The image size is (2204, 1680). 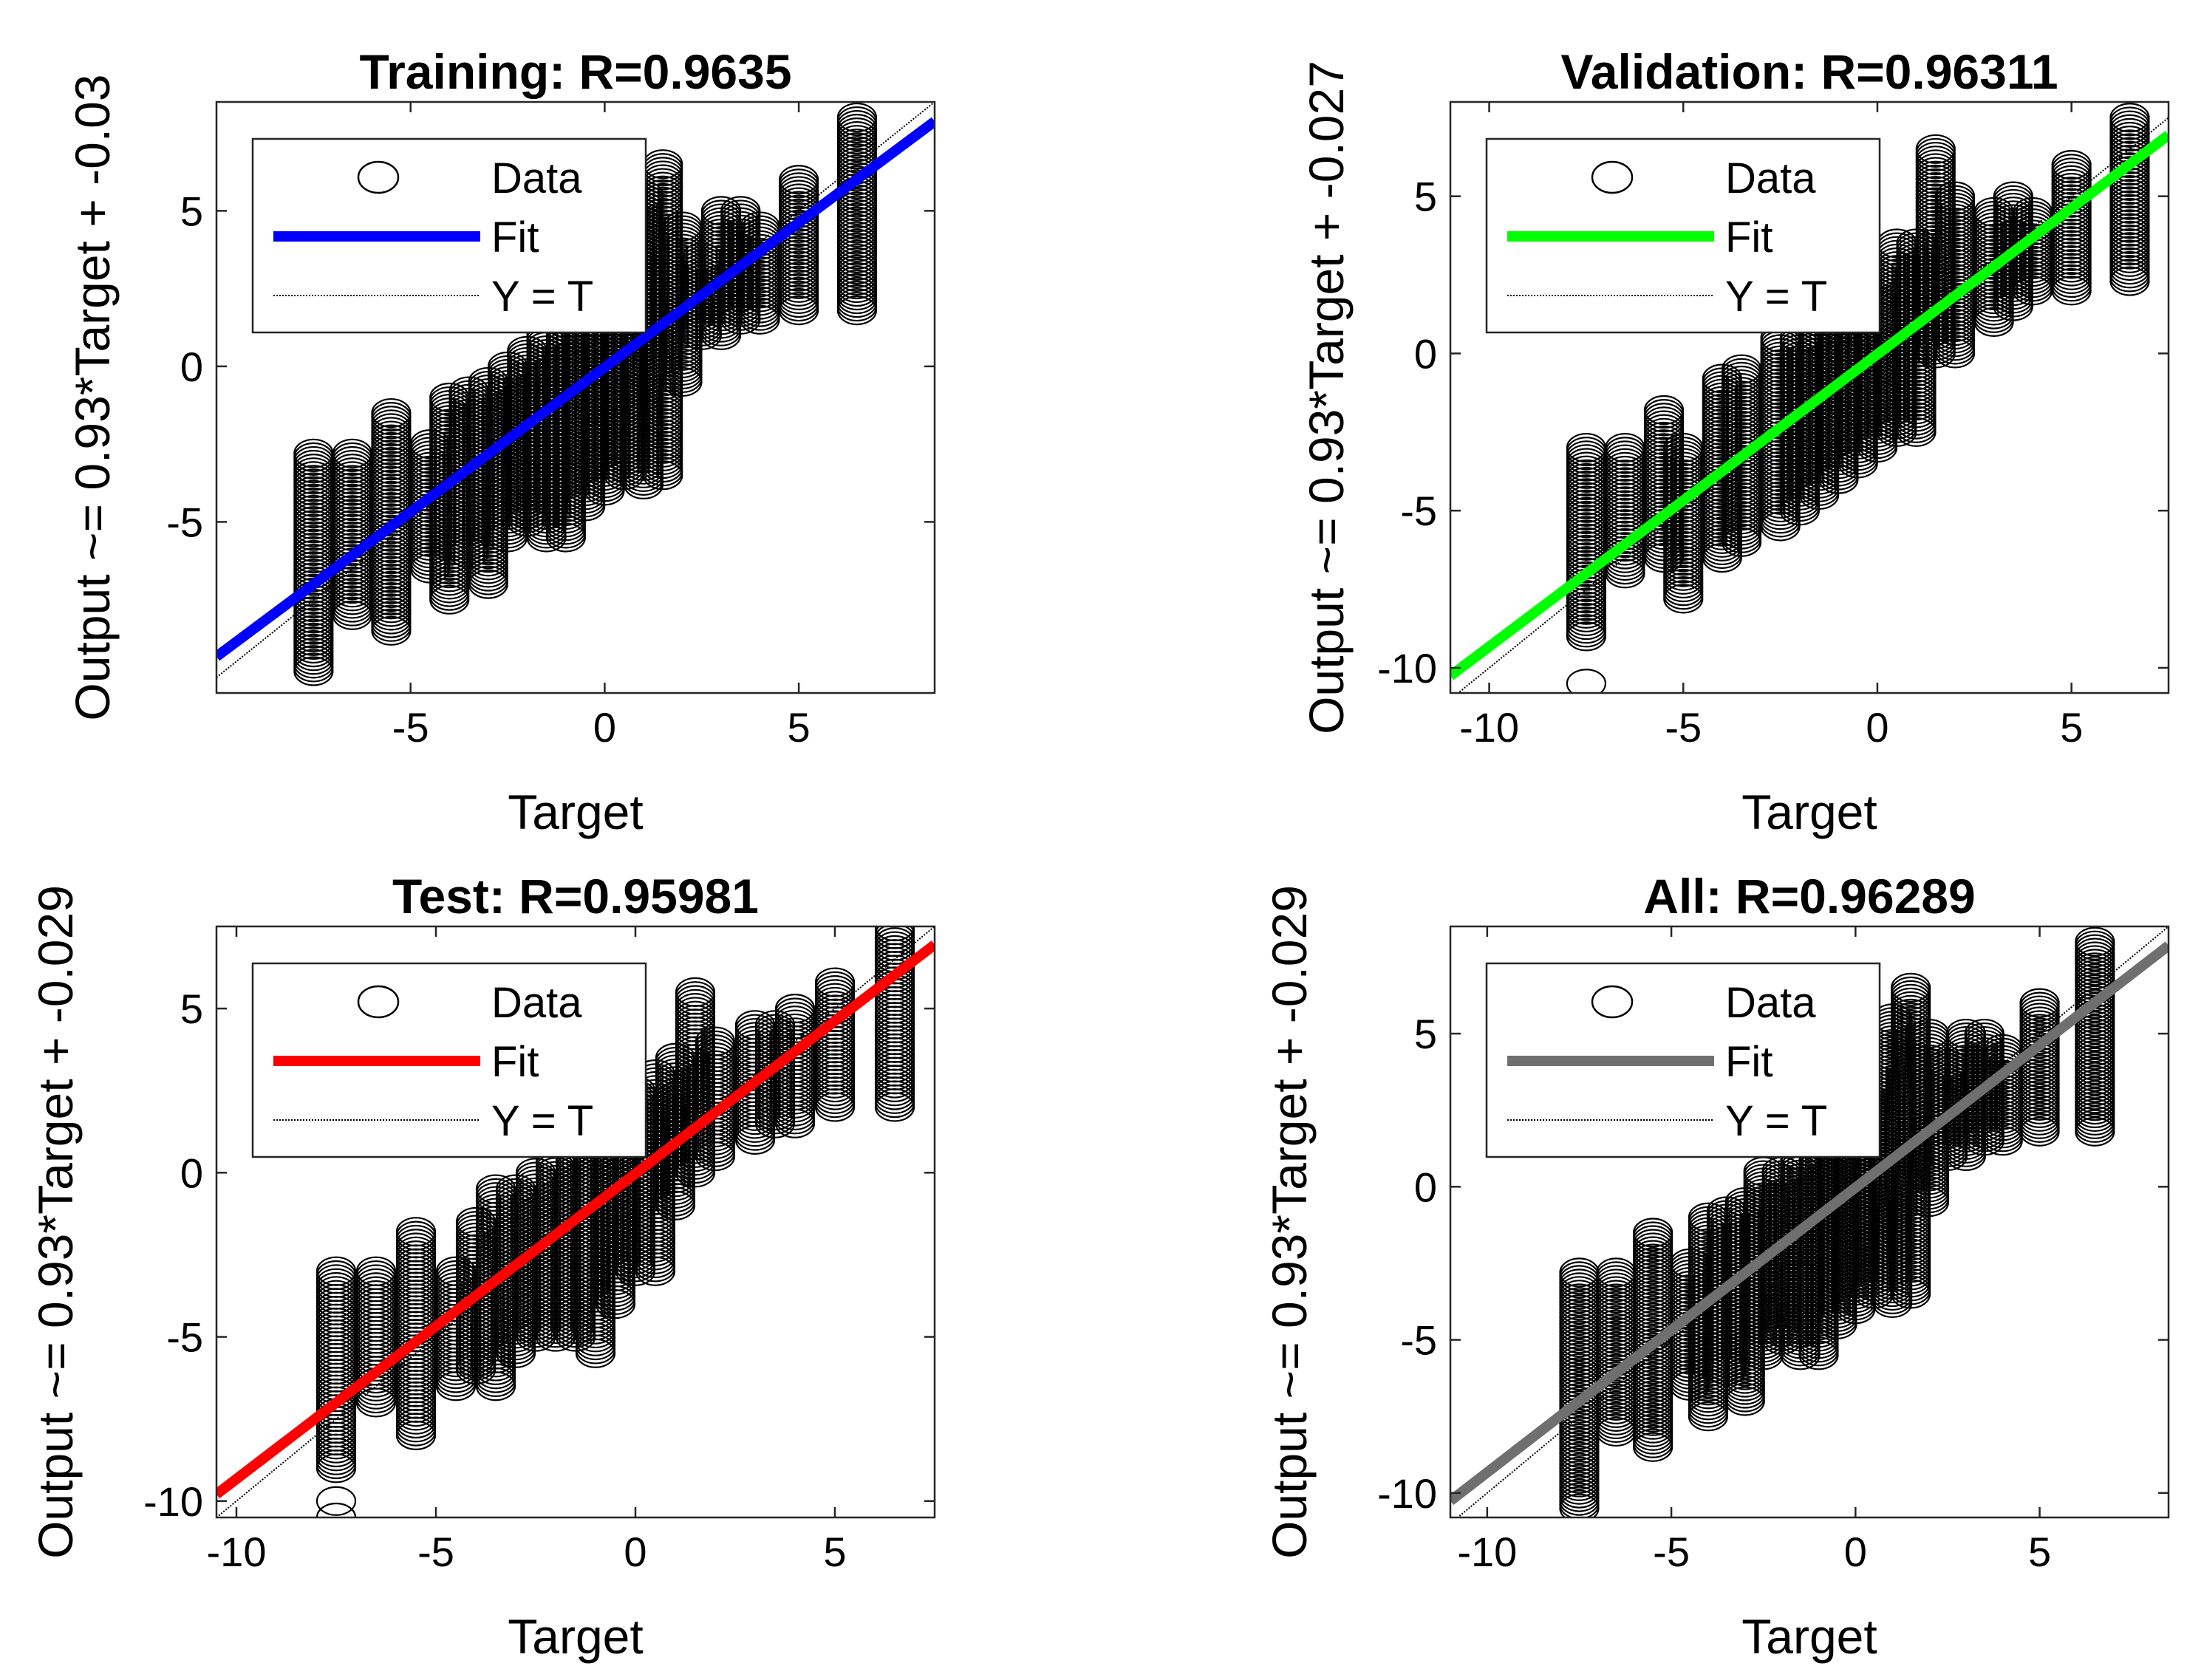 I want to click on panel-title: Test: R=0.95981, so click(x=575, y=896).